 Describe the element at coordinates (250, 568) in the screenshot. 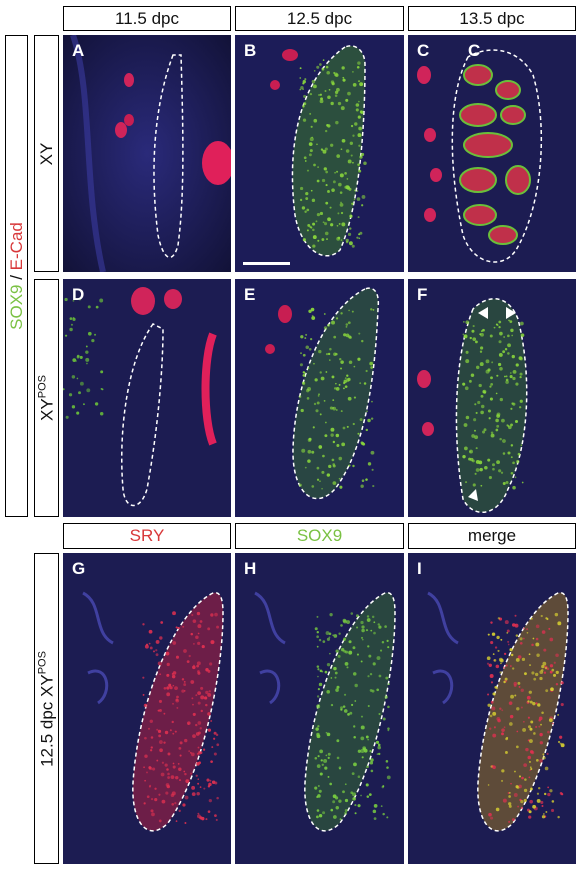

I see `panel-h-label: H` at that location.